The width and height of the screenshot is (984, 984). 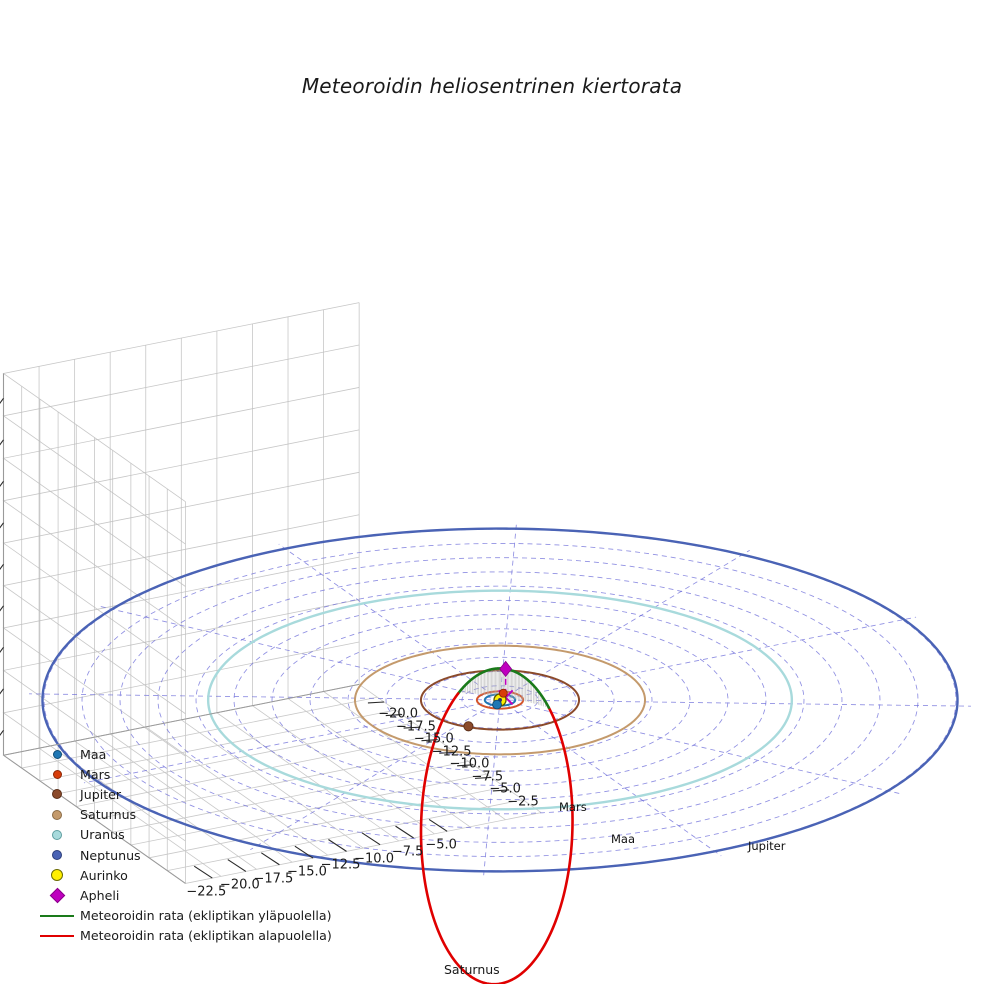 What do you see at coordinates (374, 859) in the screenshot?
I see `y-tick-label: −10.0` at bounding box center [374, 859].